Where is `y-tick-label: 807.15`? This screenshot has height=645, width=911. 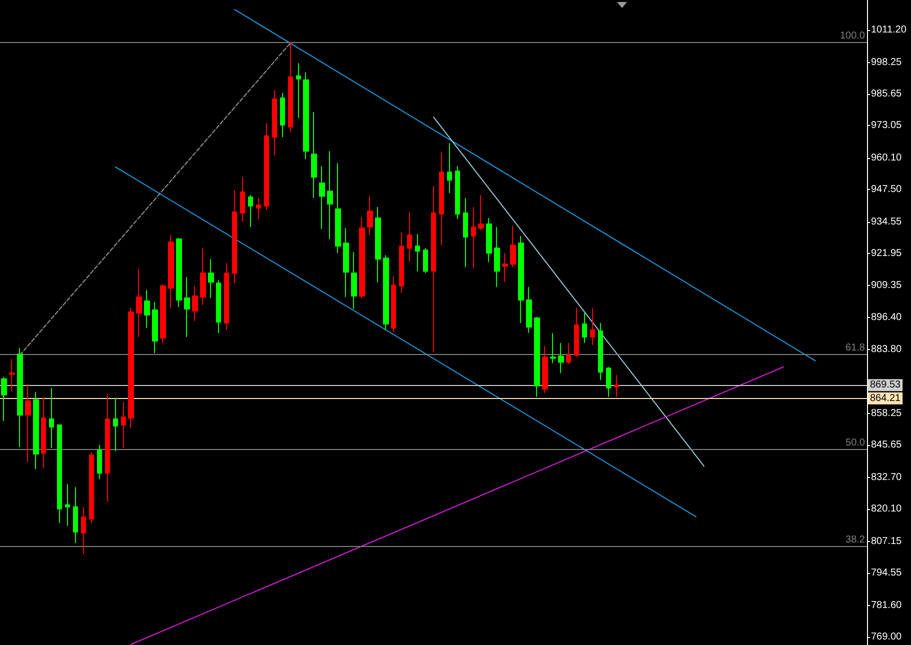
y-tick-label: 807.15 is located at coordinates (886, 541).